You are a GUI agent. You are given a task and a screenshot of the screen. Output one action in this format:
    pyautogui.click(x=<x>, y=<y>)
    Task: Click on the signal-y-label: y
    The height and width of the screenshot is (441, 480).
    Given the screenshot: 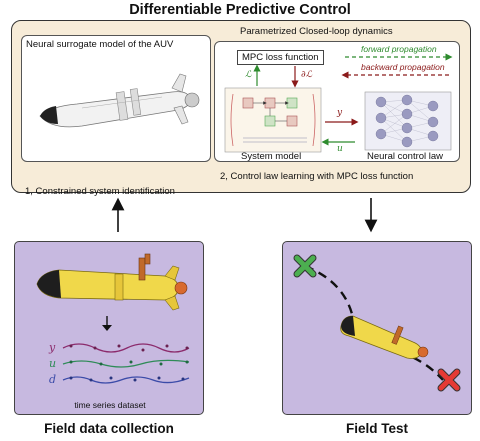 What is the action you would take?
    pyautogui.click(x=340, y=113)
    